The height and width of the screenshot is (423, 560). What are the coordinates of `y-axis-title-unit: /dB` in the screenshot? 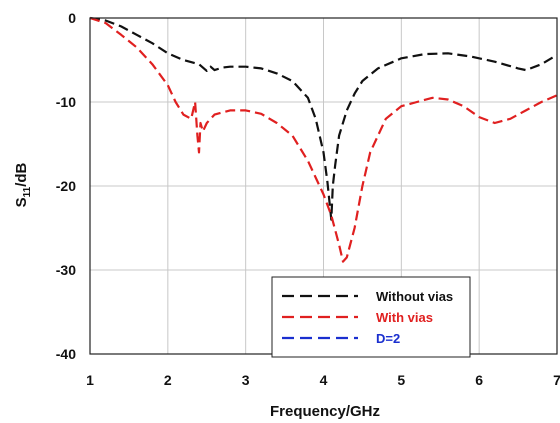 It's located at (21, 174).